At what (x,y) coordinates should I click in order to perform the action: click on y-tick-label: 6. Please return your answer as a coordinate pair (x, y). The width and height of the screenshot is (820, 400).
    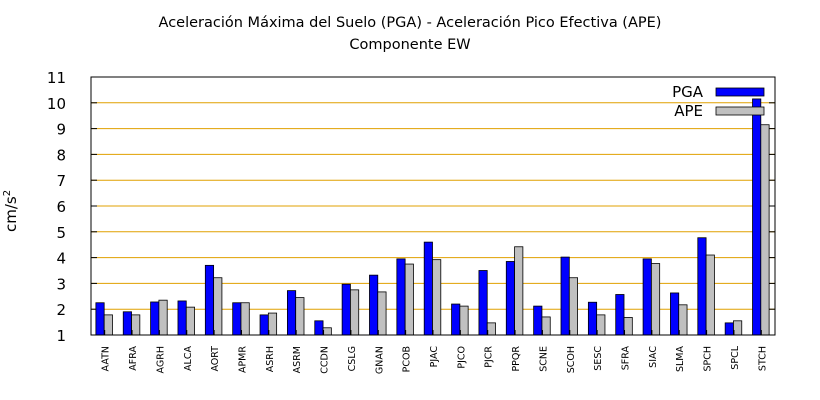
    Looking at the image, I should click on (61, 207).